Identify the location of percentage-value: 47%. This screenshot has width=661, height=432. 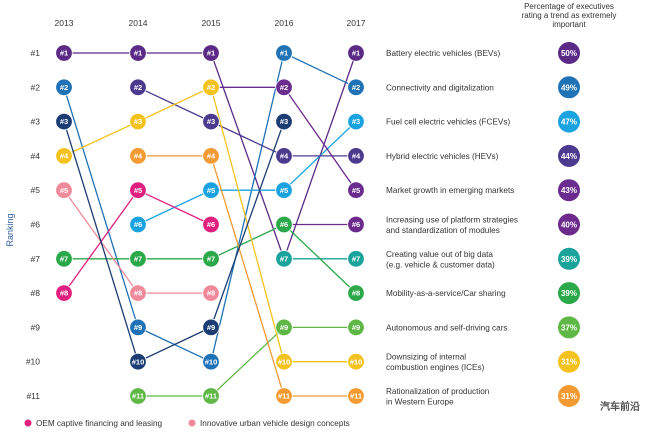
(569, 122).